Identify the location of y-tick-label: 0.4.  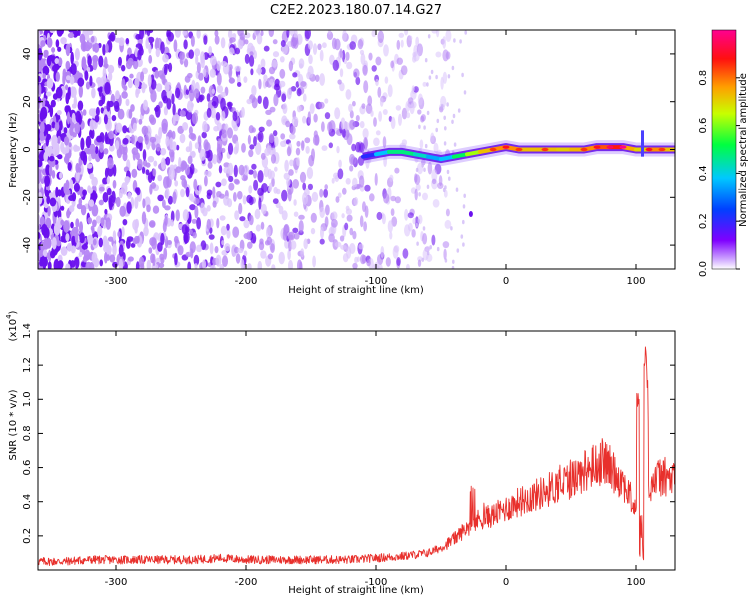
(27, 502).